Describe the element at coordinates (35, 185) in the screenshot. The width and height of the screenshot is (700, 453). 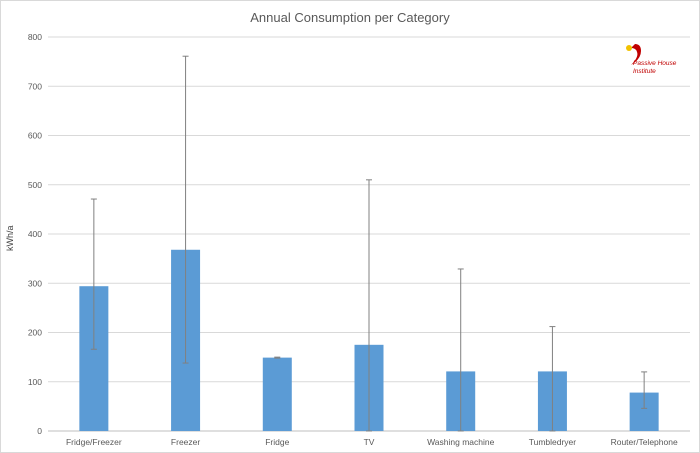
I see `y-tick-label: 500` at that location.